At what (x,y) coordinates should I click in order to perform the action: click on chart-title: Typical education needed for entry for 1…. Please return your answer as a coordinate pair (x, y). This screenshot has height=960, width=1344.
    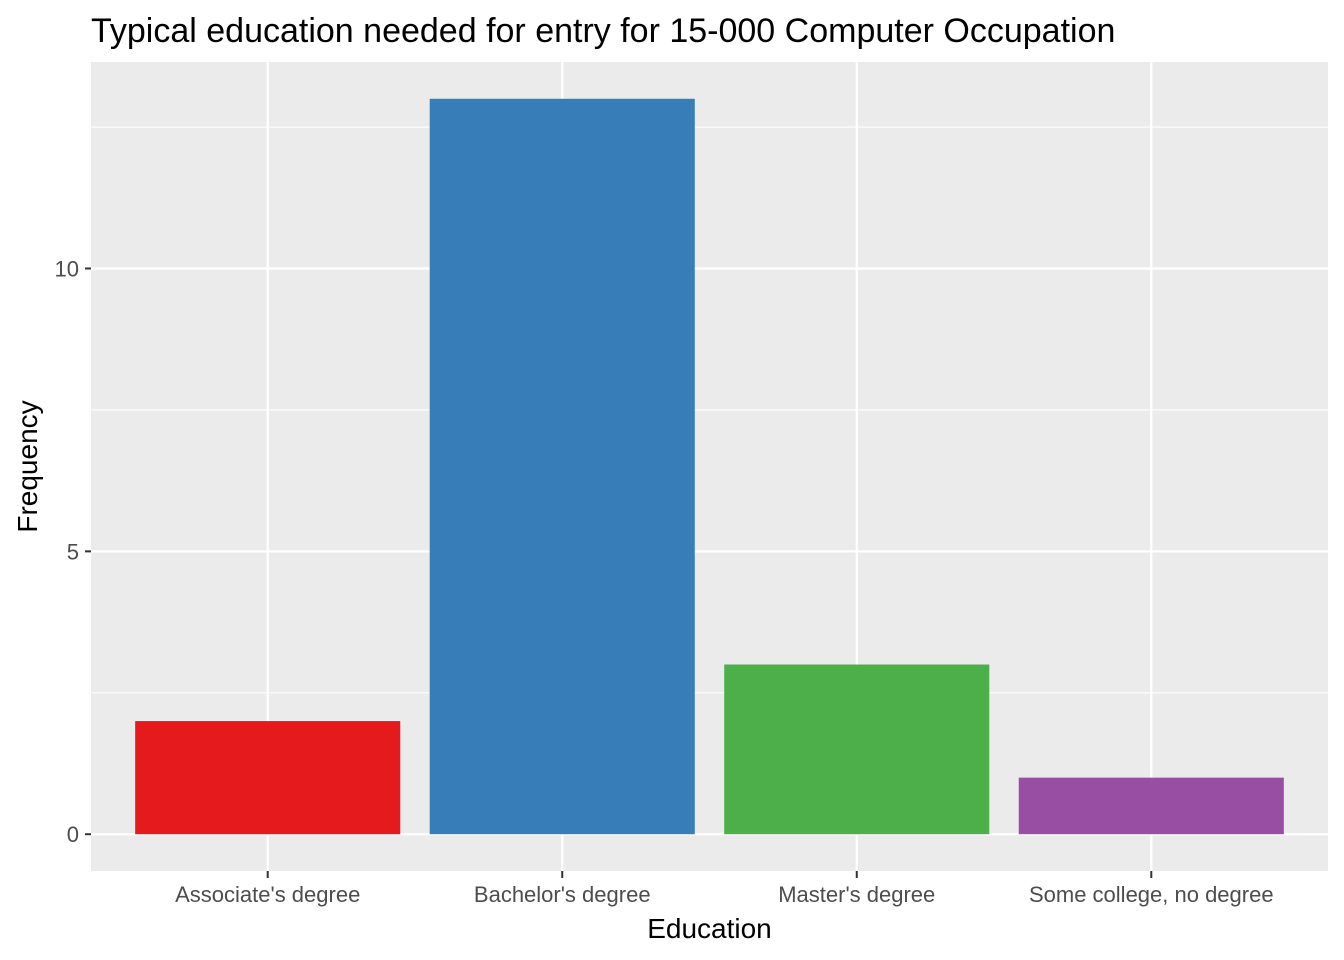
    Looking at the image, I should click on (603, 31).